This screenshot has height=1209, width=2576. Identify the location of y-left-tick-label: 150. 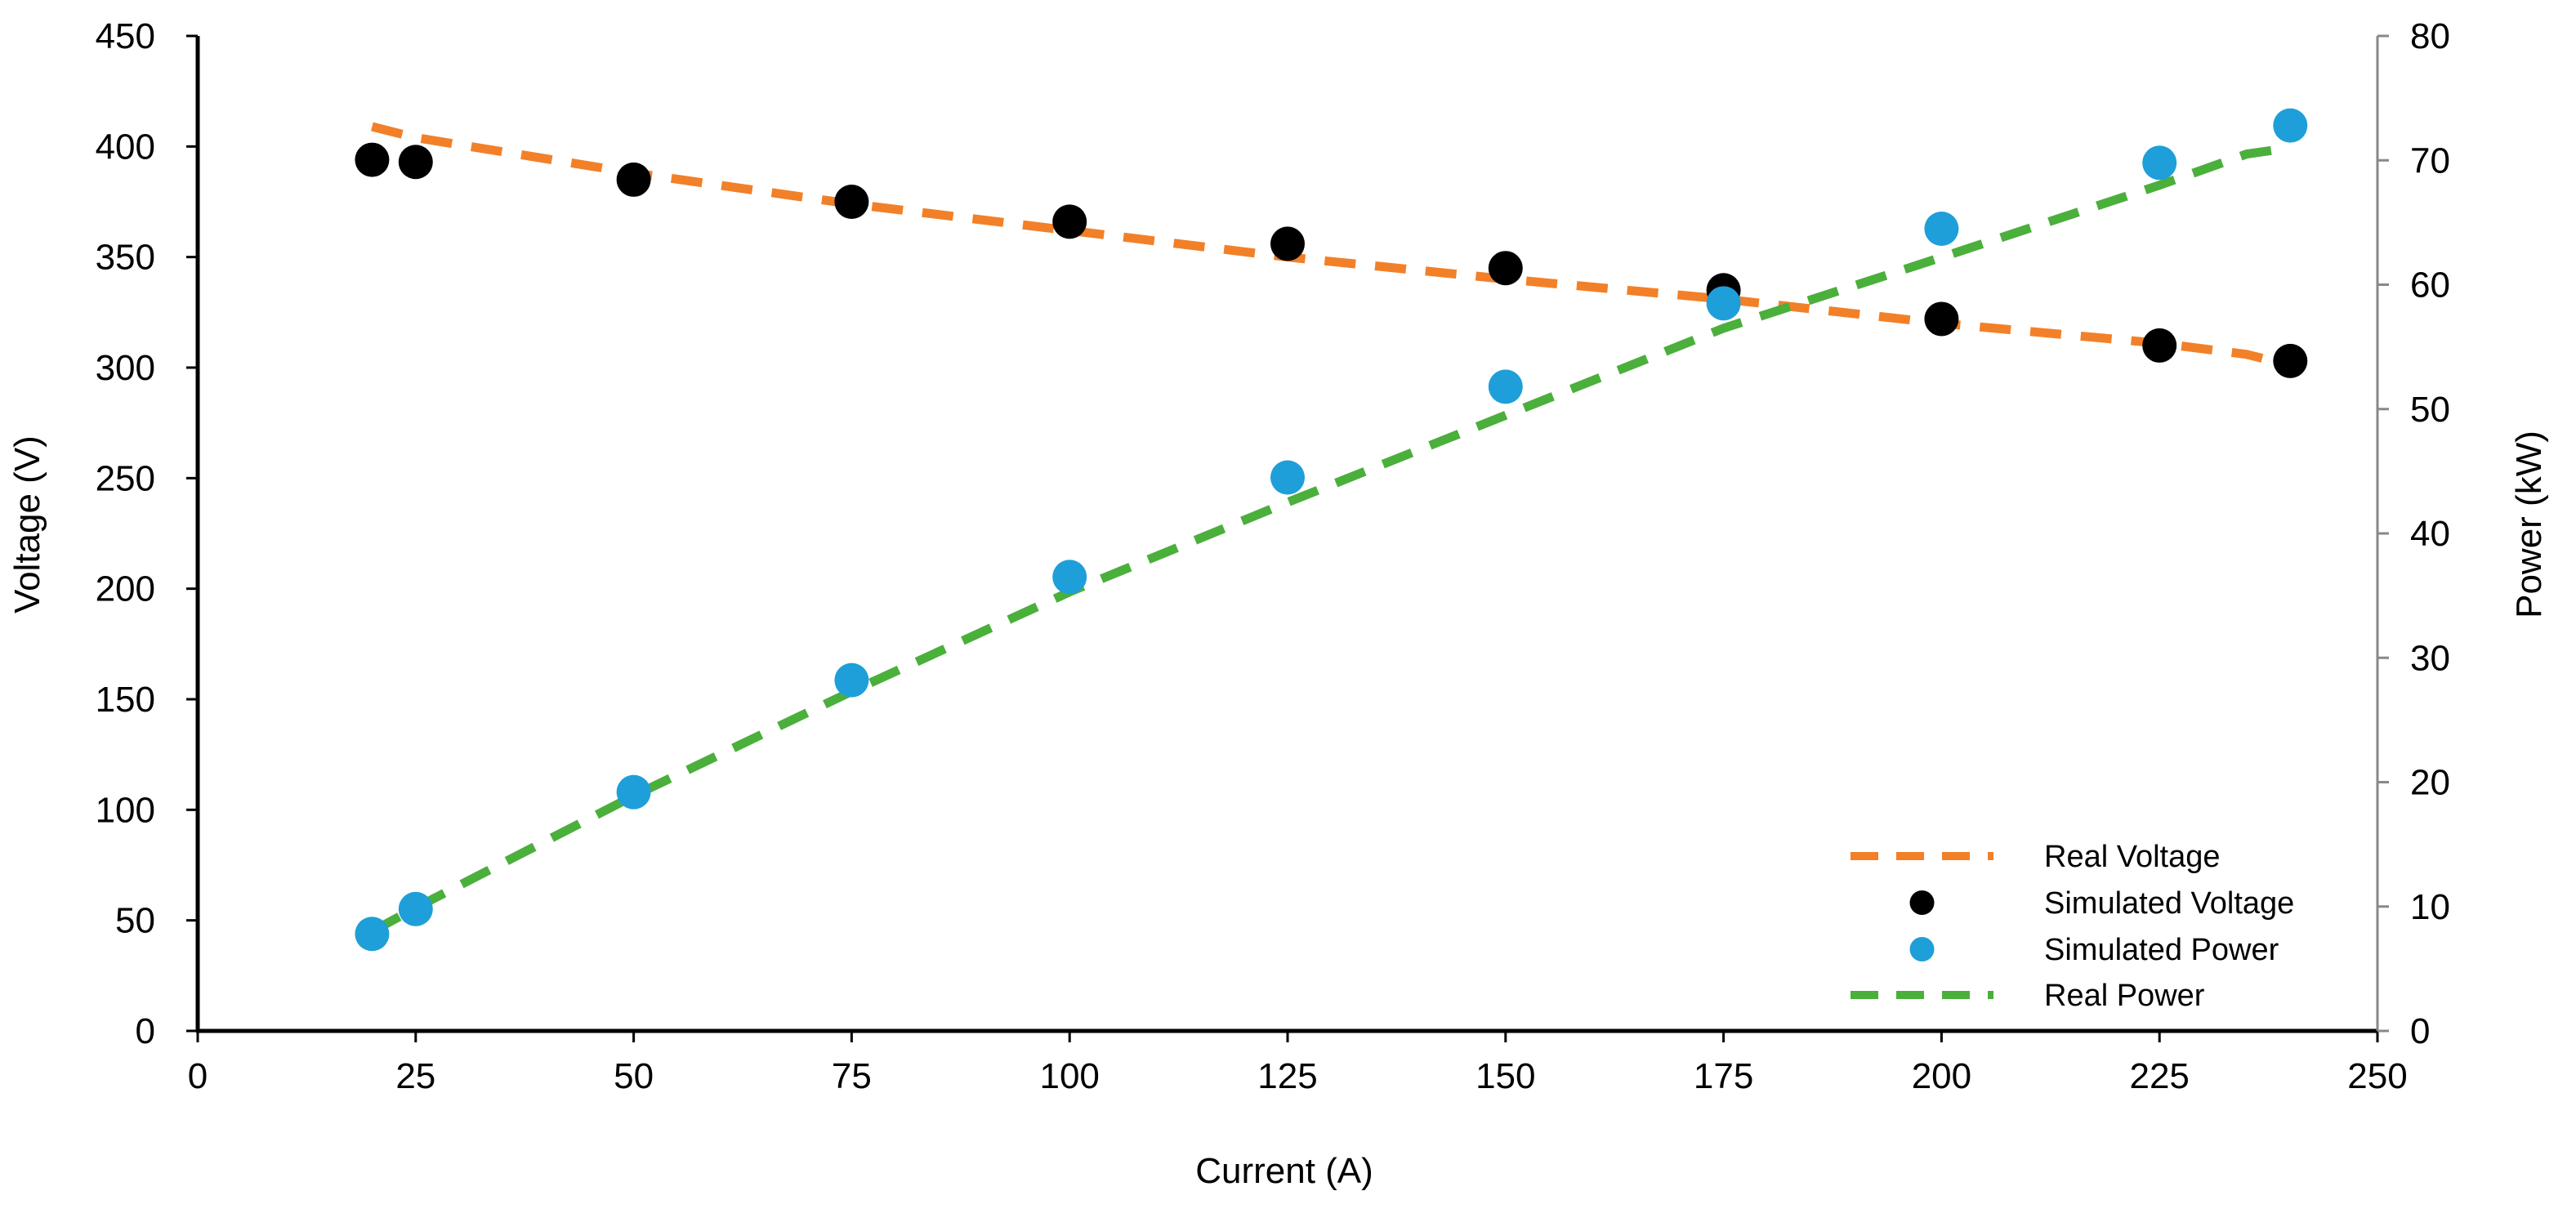
(126, 700).